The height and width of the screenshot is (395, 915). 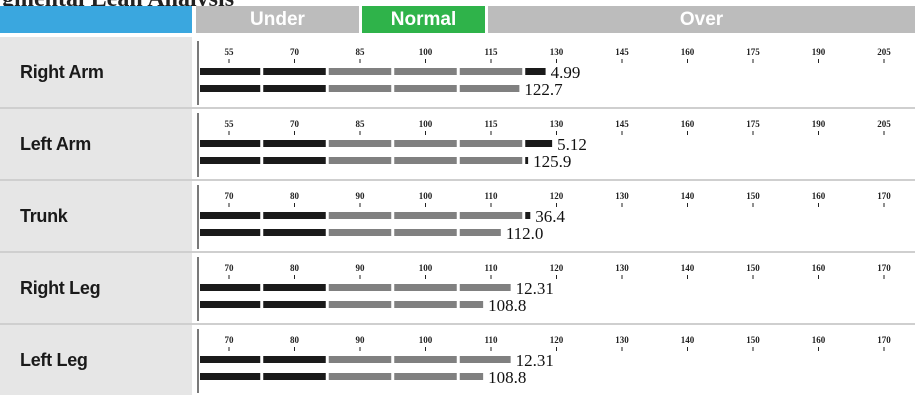 I want to click on row-label-cell: Right Leg, so click(x=96, y=288).